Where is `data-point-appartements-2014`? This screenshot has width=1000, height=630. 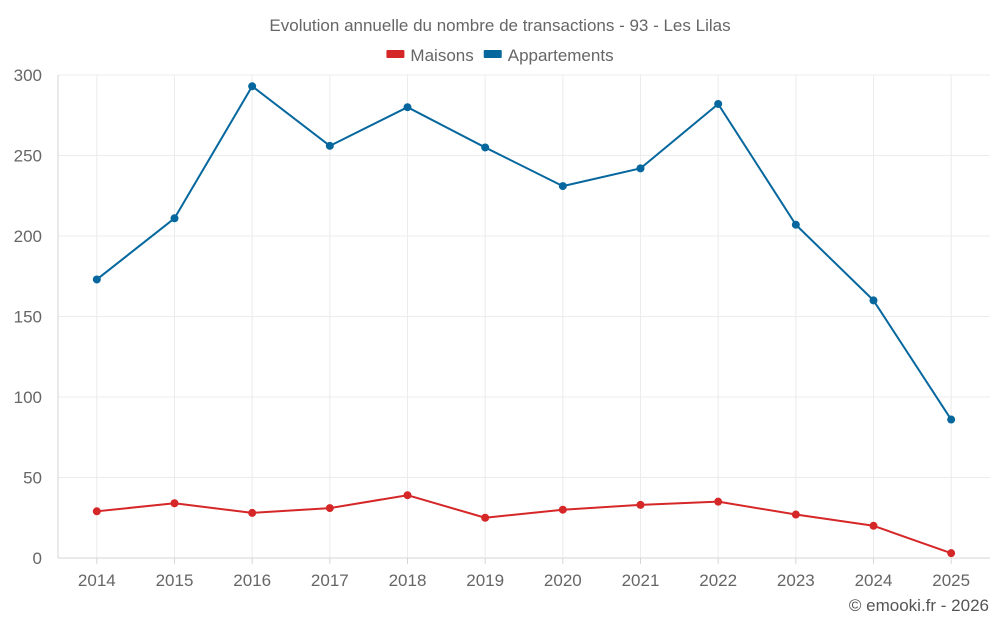 data-point-appartements-2014 is located at coordinates (96, 279).